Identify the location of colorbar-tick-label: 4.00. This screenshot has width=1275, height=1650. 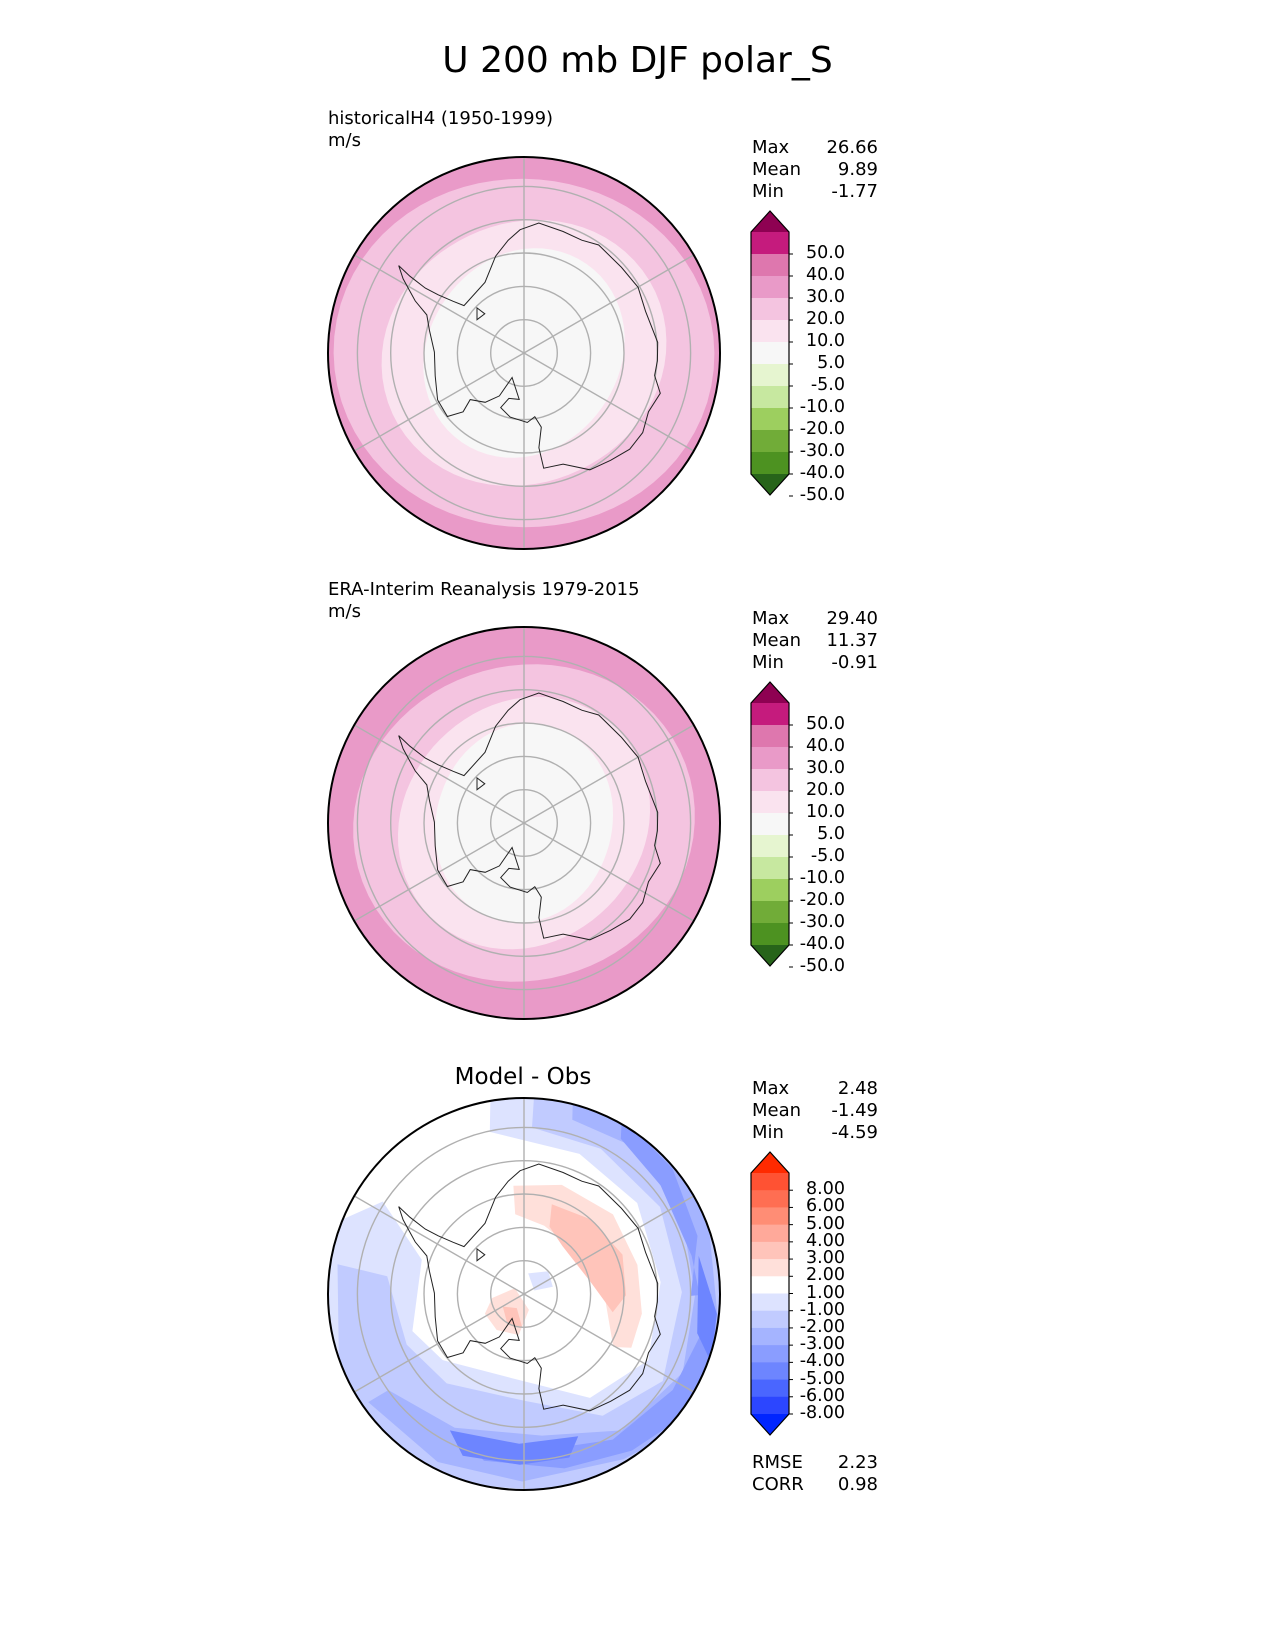
(825, 1240).